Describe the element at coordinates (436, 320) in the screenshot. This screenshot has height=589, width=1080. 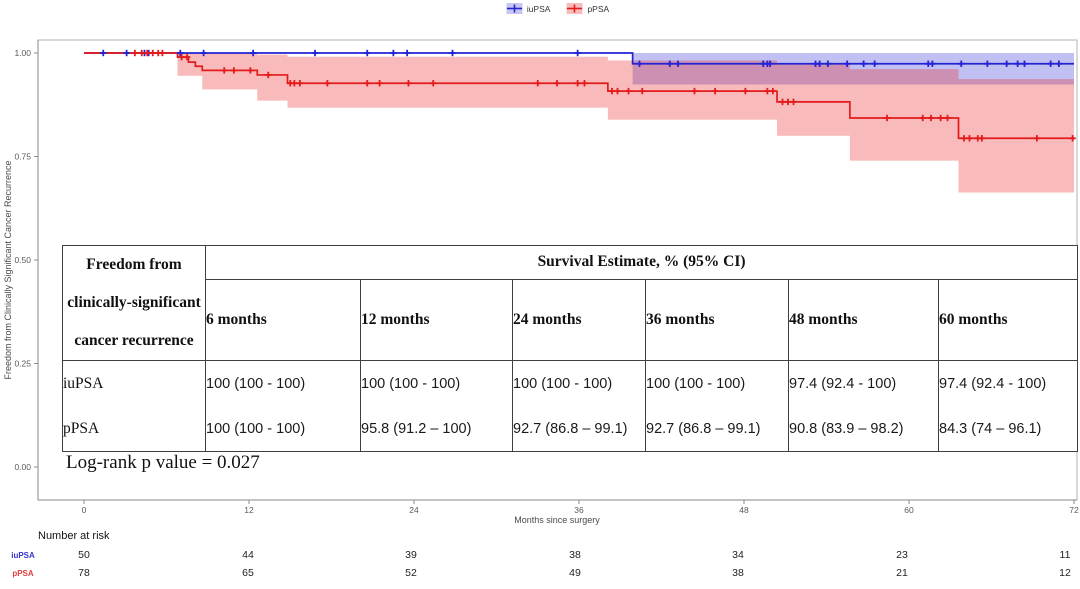
I see `column-header: 12 months` at that location.